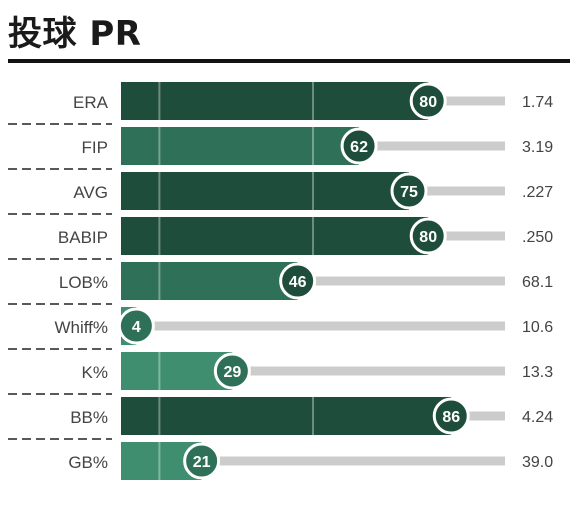 The height and width of the screenshot is (511, 586). What do you see at coordinates (91, 102) in the screenshot?
I see `category-label: ERA` at bounding box center [91, 102].